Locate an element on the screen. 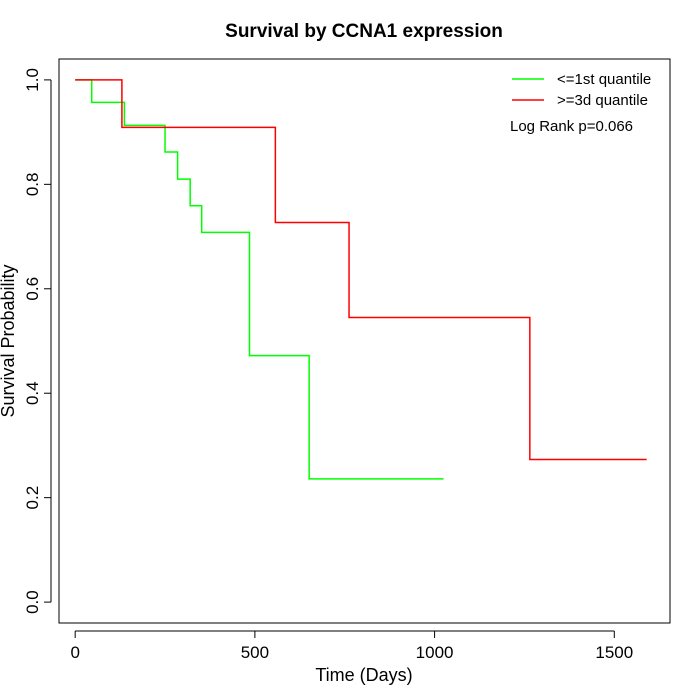  y-axis-label: Survival Probability is located at coordinates (9, 340).